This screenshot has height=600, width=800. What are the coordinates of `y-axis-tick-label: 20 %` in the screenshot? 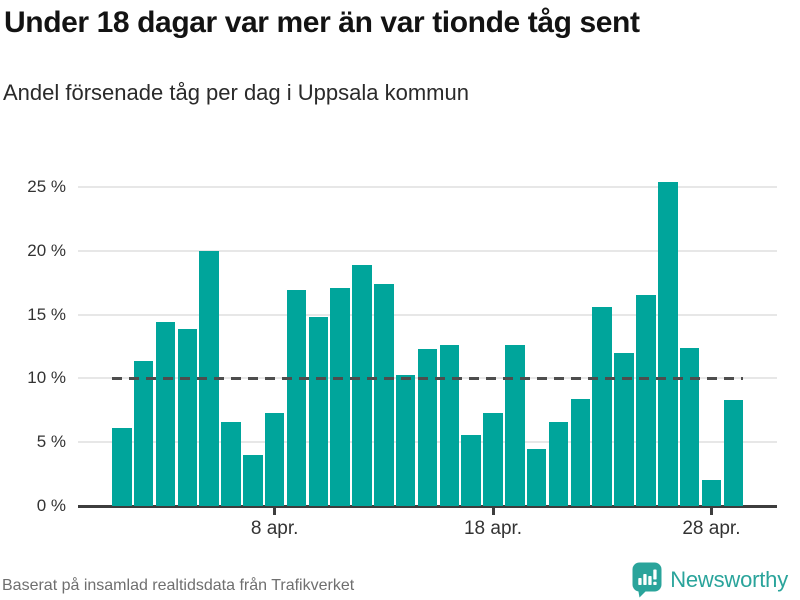 It's located at (46, 250).